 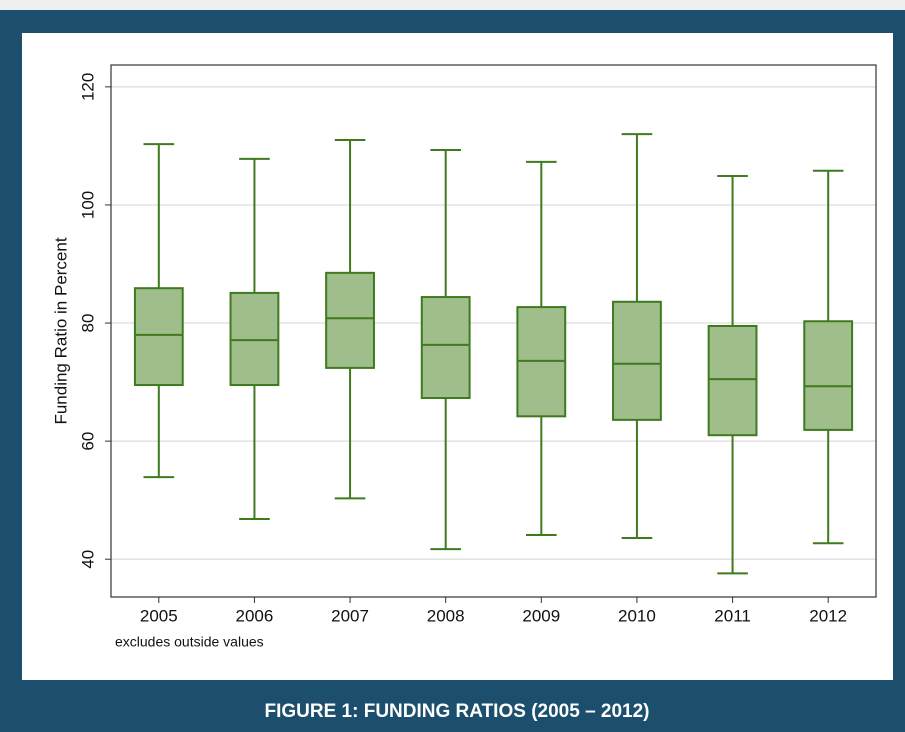 I want to click on y-tick-label: 40, so click(x=87, y=559).